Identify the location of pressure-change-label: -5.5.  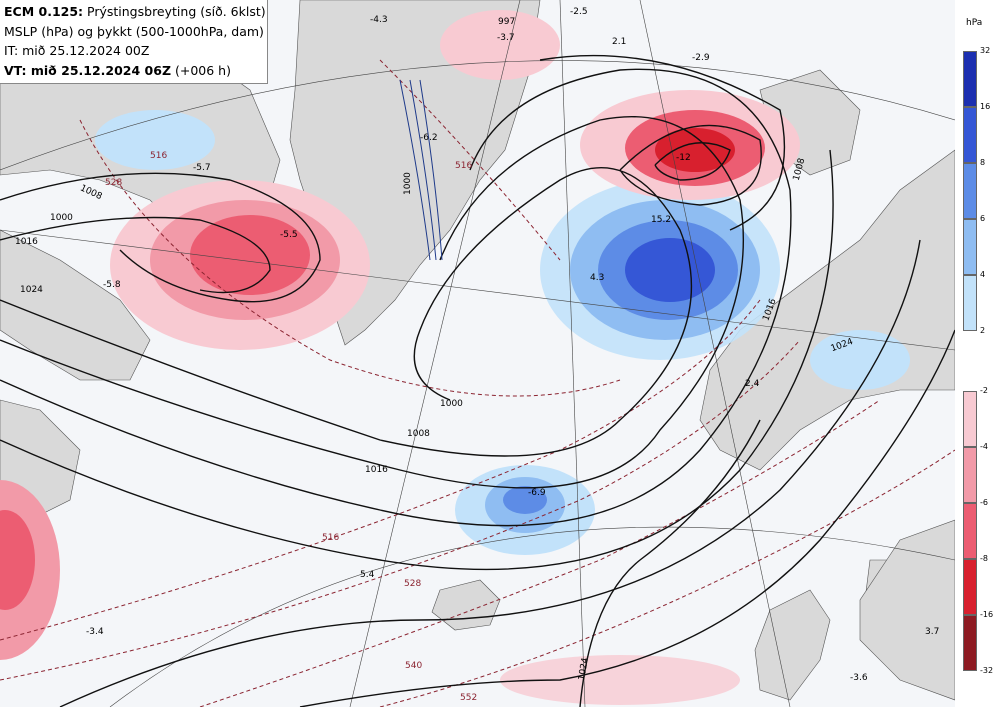
(289, 235).